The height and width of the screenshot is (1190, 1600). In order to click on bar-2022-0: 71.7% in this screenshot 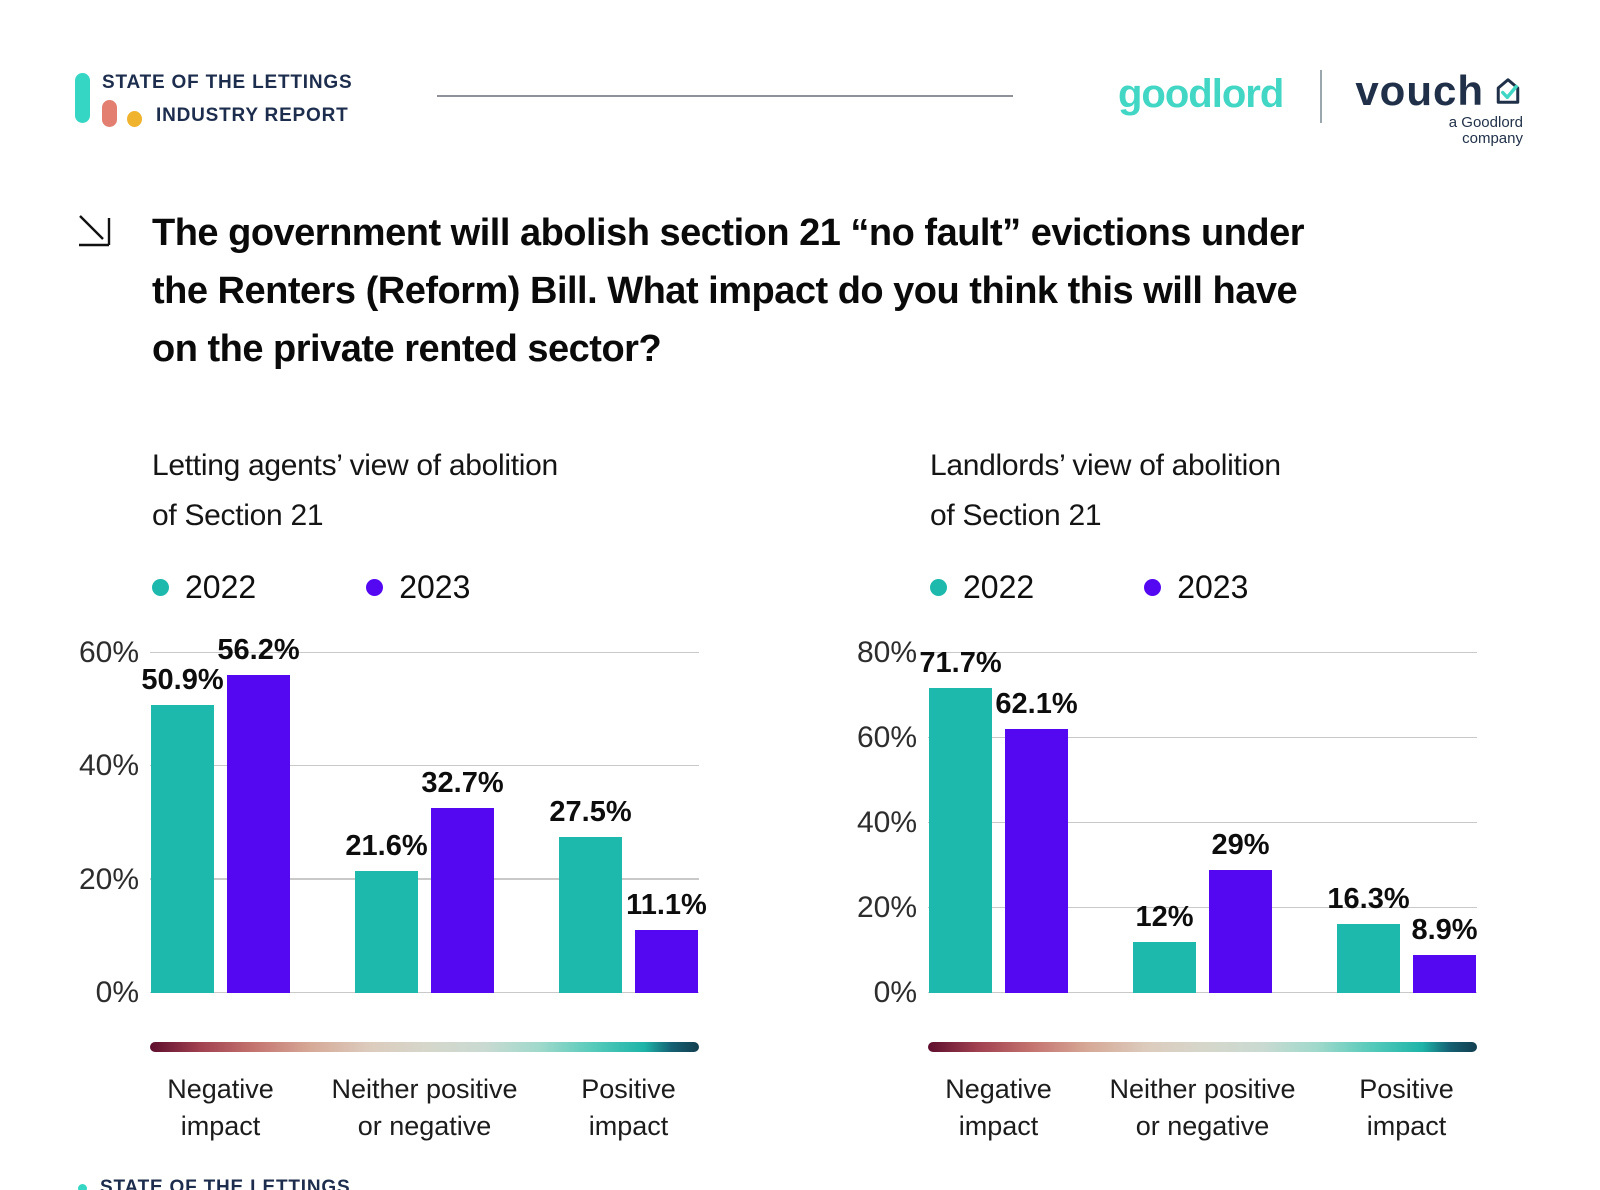, I will do `click(960, 820)`.